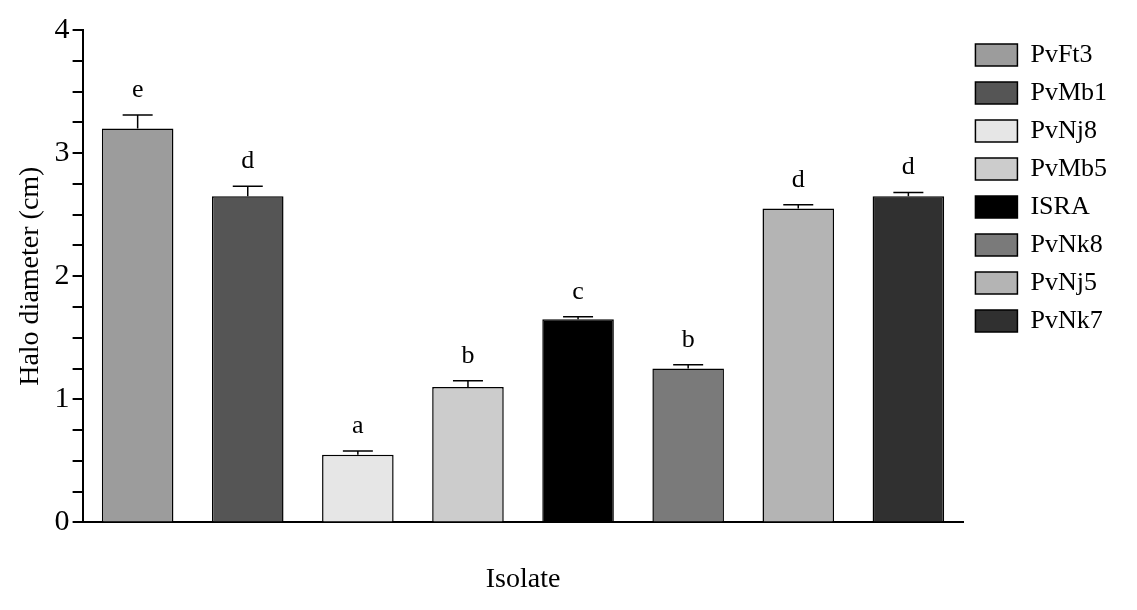 This screenshot has width=1137, height=610. I want to click on legend-label: PvNk7, so click(1066, 319).